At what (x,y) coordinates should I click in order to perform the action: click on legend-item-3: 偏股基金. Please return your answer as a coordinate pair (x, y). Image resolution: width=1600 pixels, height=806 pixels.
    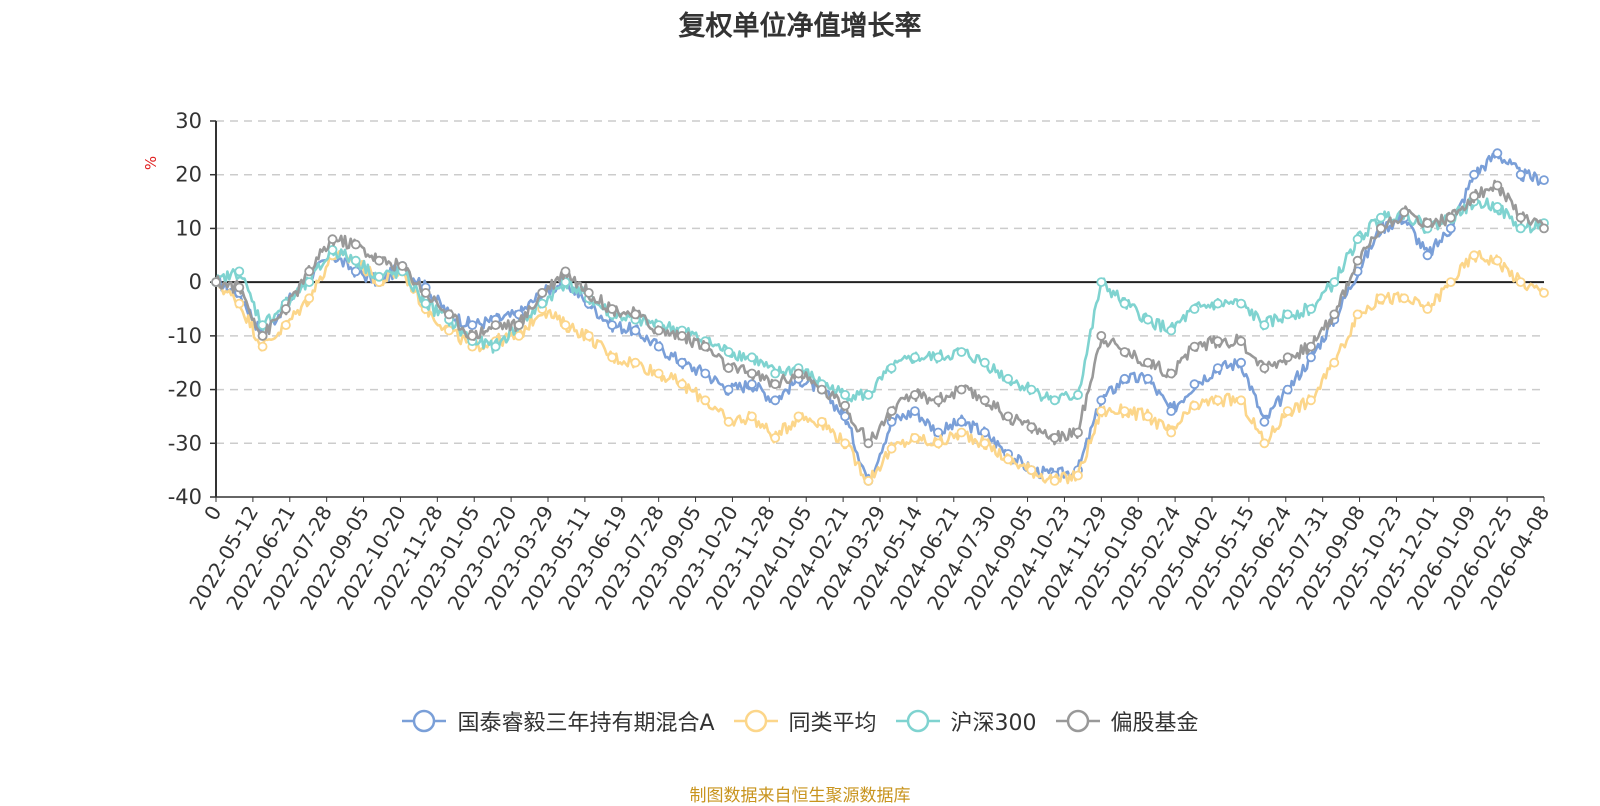
    Looking at the image, I should click on (1127, 721).